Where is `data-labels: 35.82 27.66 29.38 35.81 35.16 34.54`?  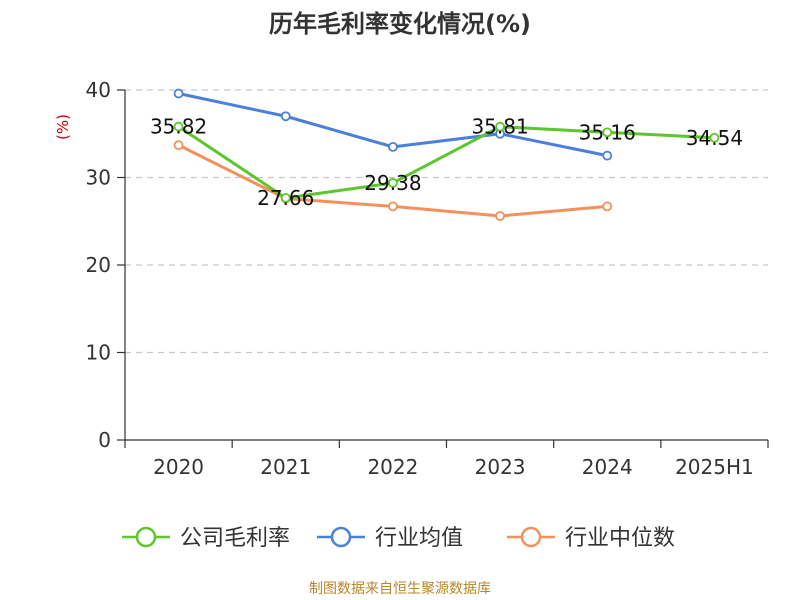
data-labels: 35.82 27.66 29.38 35.81 35.16 34.54 is located at coordinates (446, 162).